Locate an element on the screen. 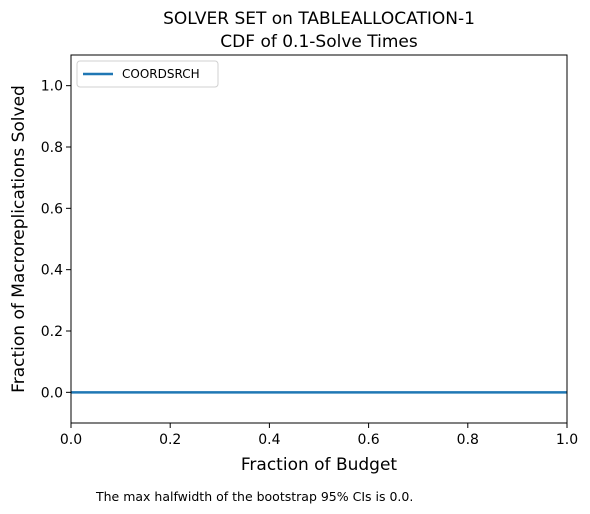 This screenshot has height=514, width=590. legend: COORDSRCH is located at coordinates (147, 74).